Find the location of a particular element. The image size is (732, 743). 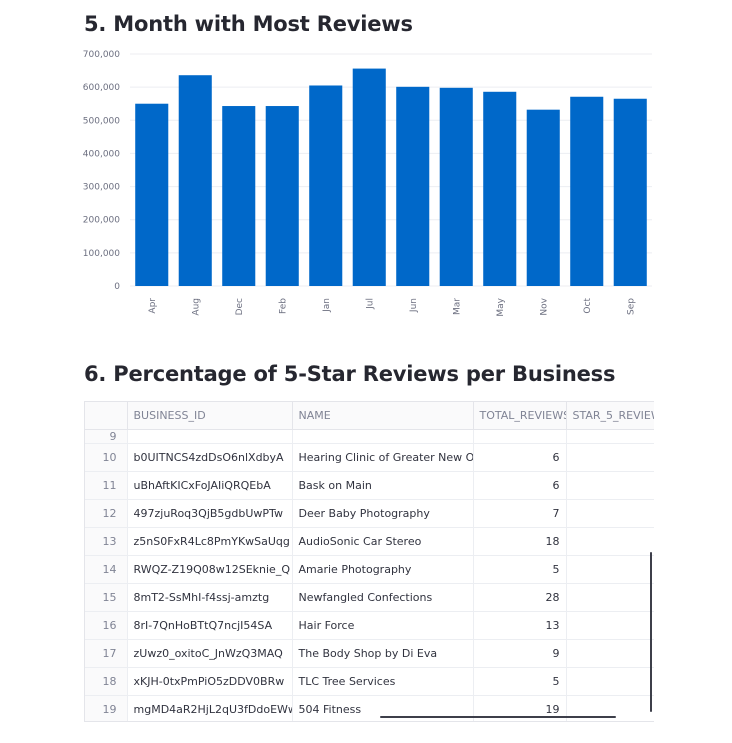

cell-total-reviews: 28 is located at coordinates (520, 597).